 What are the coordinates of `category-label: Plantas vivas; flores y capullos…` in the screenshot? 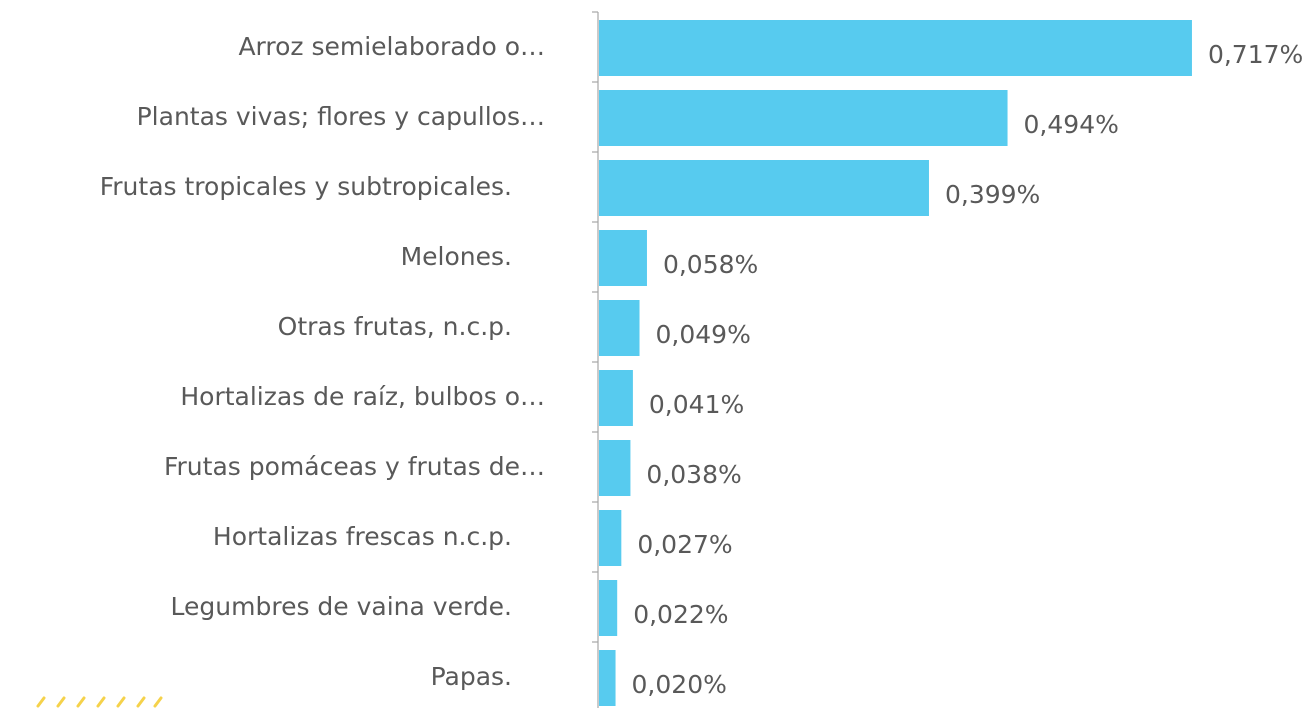 It's located at (341, 116).